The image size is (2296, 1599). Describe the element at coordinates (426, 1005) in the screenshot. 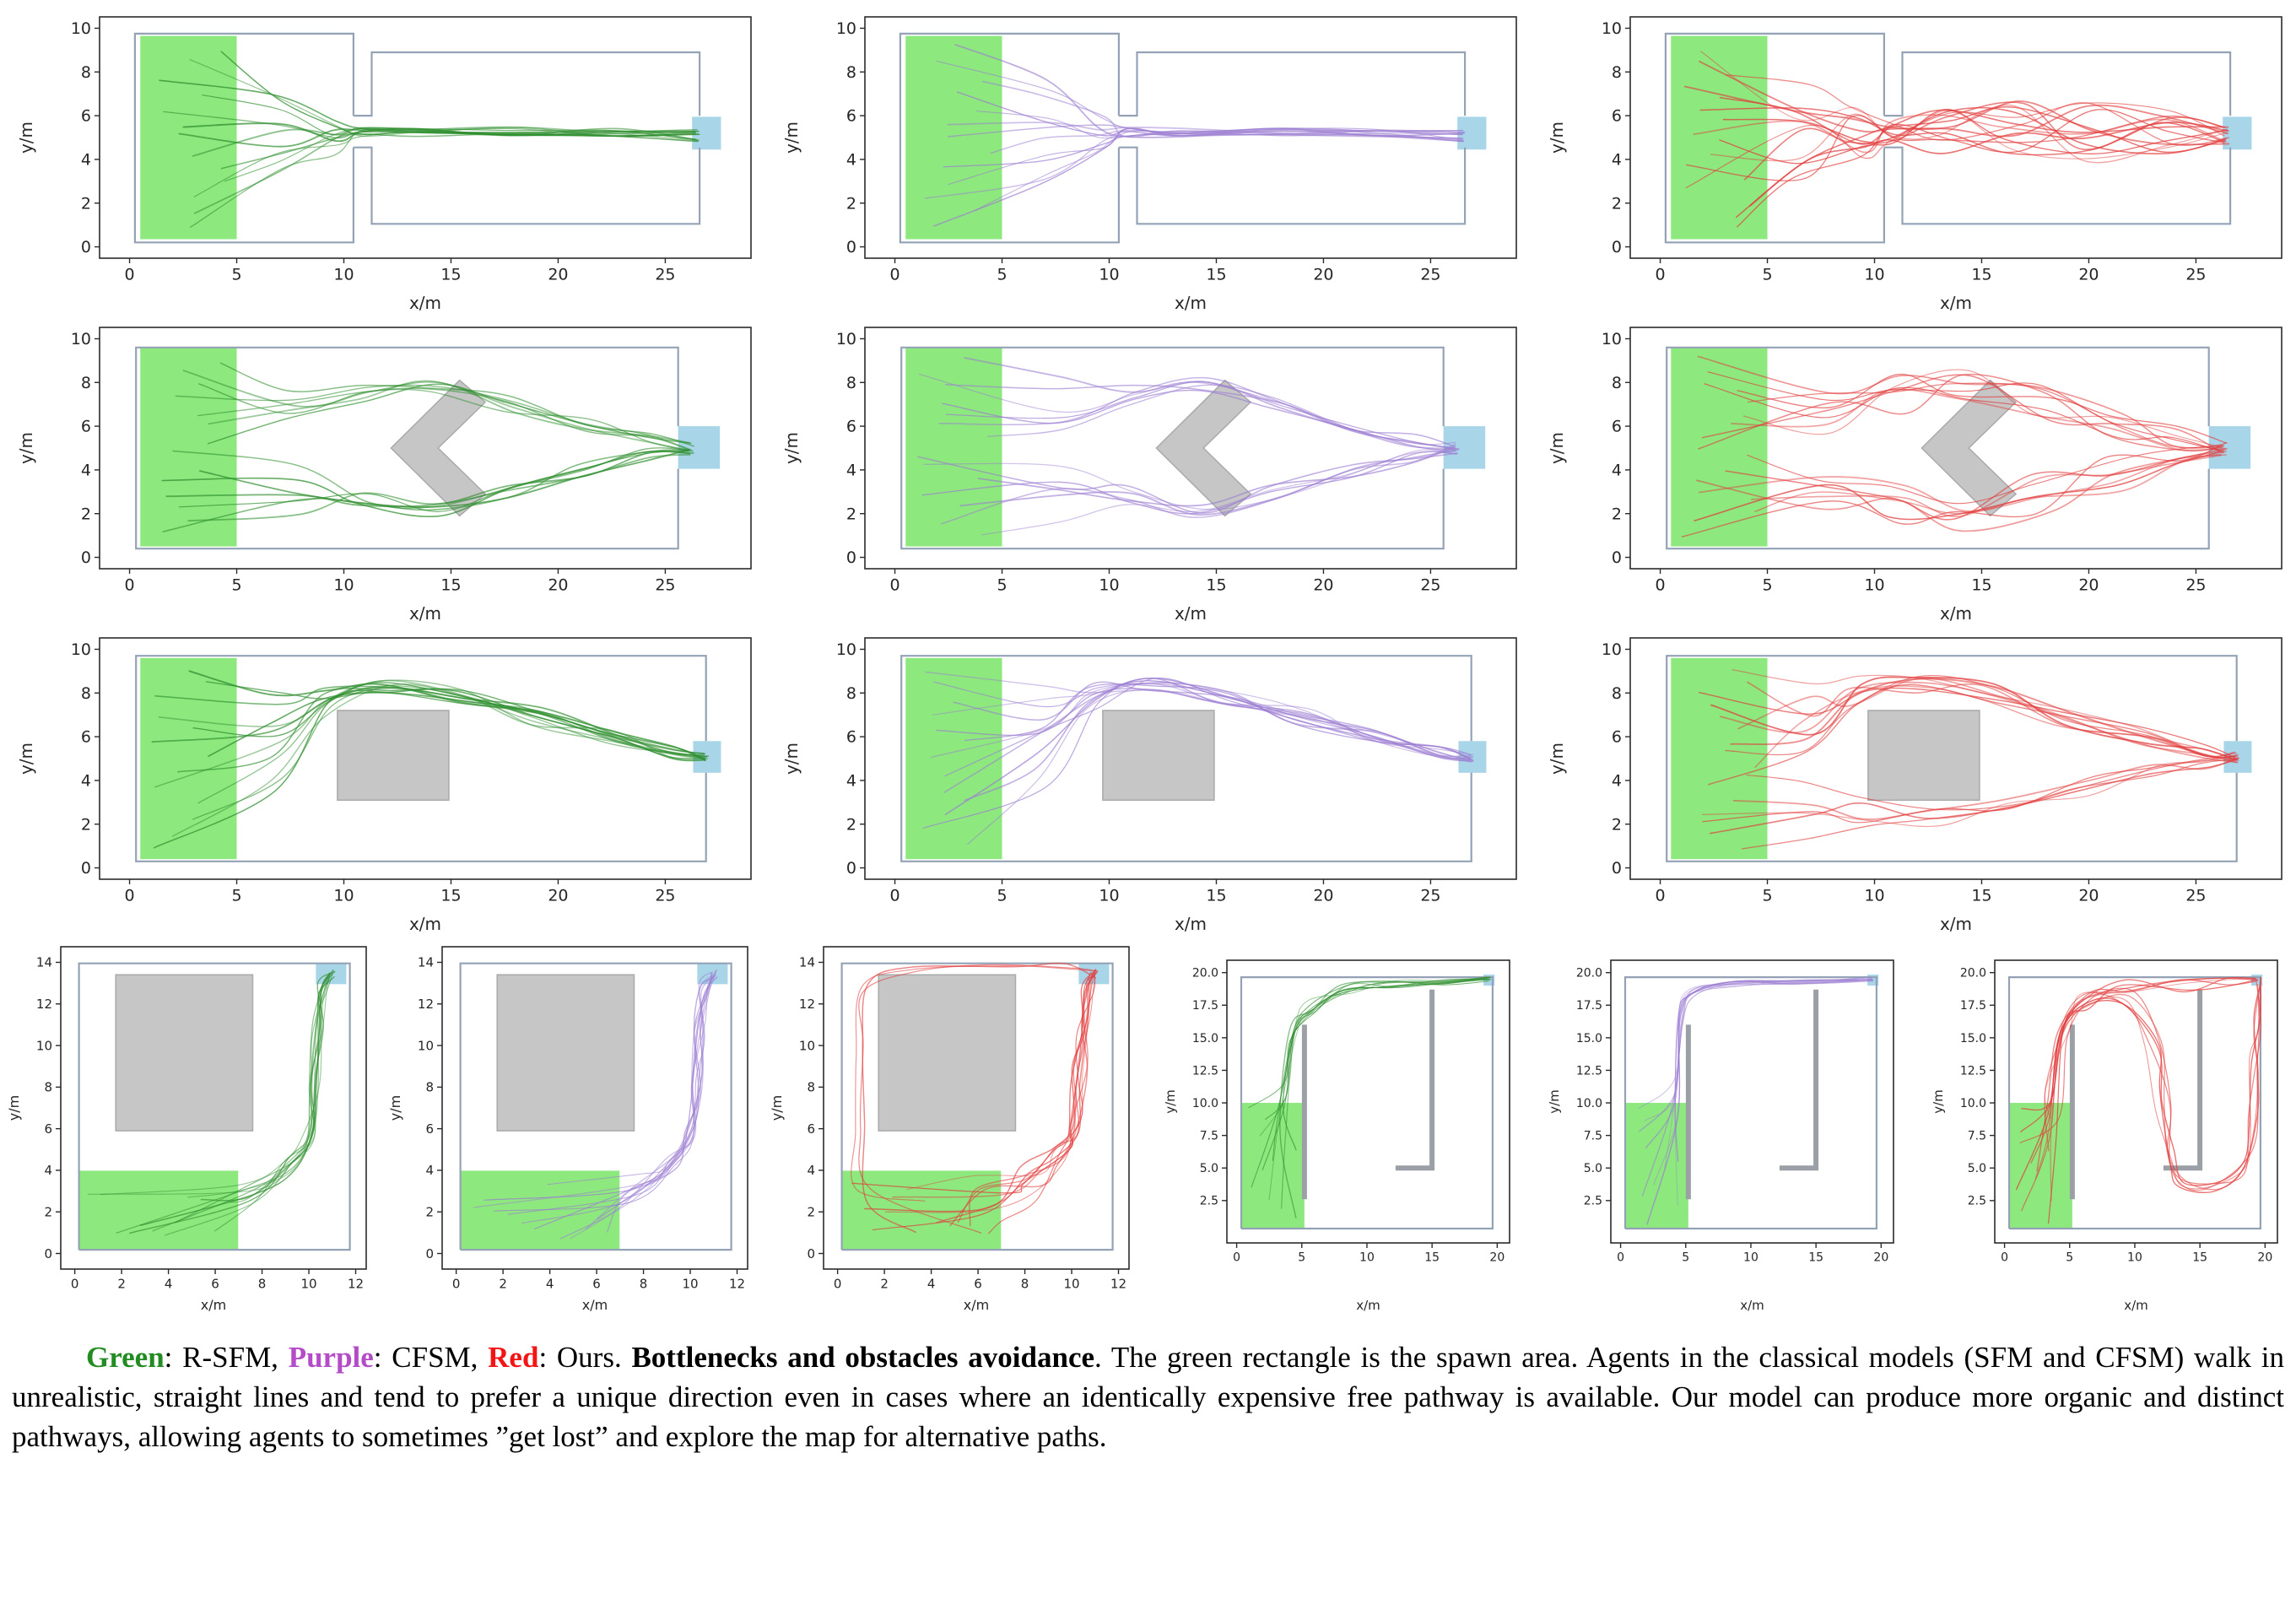

I see `y-tick-label: 12` at that location.